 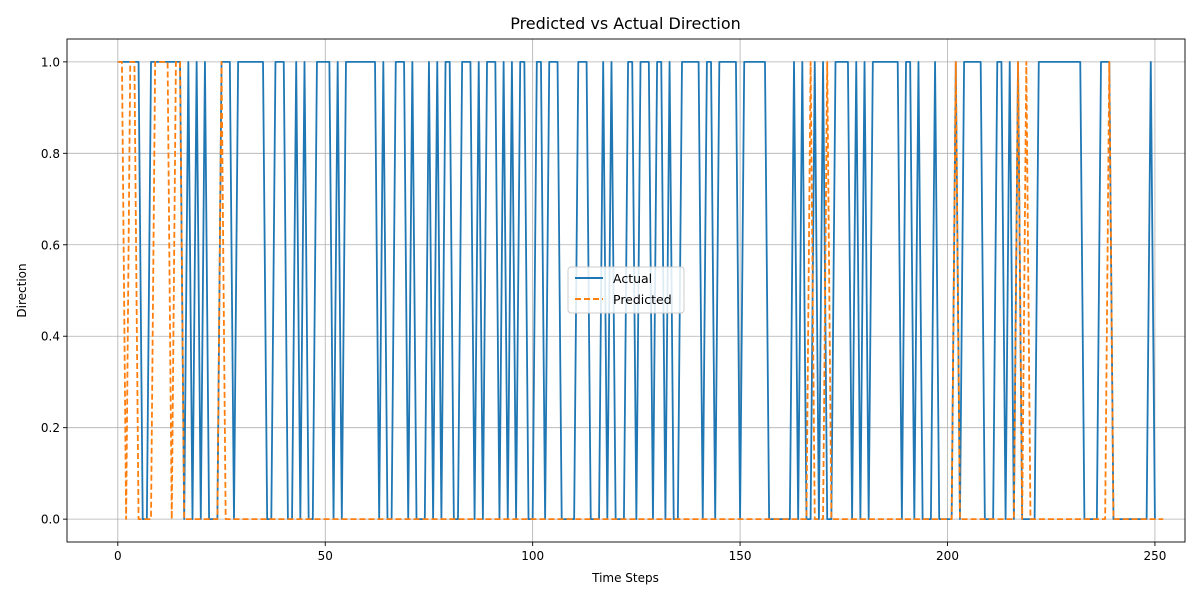 What do you see at coordinates (625, 23) in the screenshot?
I see `chart-title: Predicted vs Actual Direction` at bounding box center [625, 23].